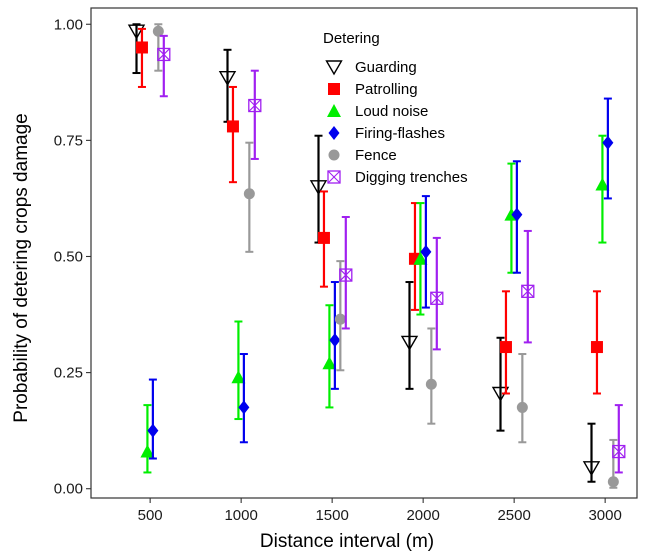 Image resolution: width=645 pixels, height=557 pixels. What do you see at coordinates (411, 177) in the screenshot?
I see `legend-label: Digging trenches` at bounding box center [411, 177].